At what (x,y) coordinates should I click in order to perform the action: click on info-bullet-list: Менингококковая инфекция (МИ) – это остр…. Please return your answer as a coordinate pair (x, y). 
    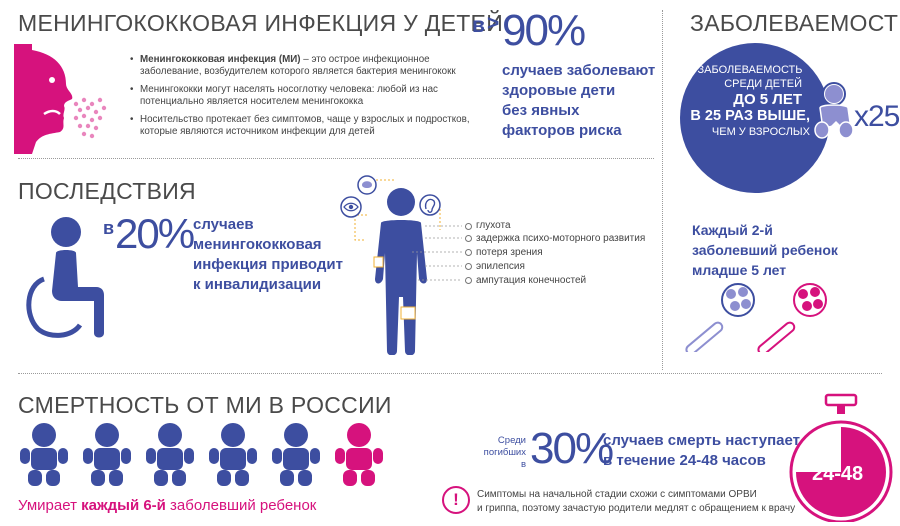
    Looking at the image, I should click on (300, 99).